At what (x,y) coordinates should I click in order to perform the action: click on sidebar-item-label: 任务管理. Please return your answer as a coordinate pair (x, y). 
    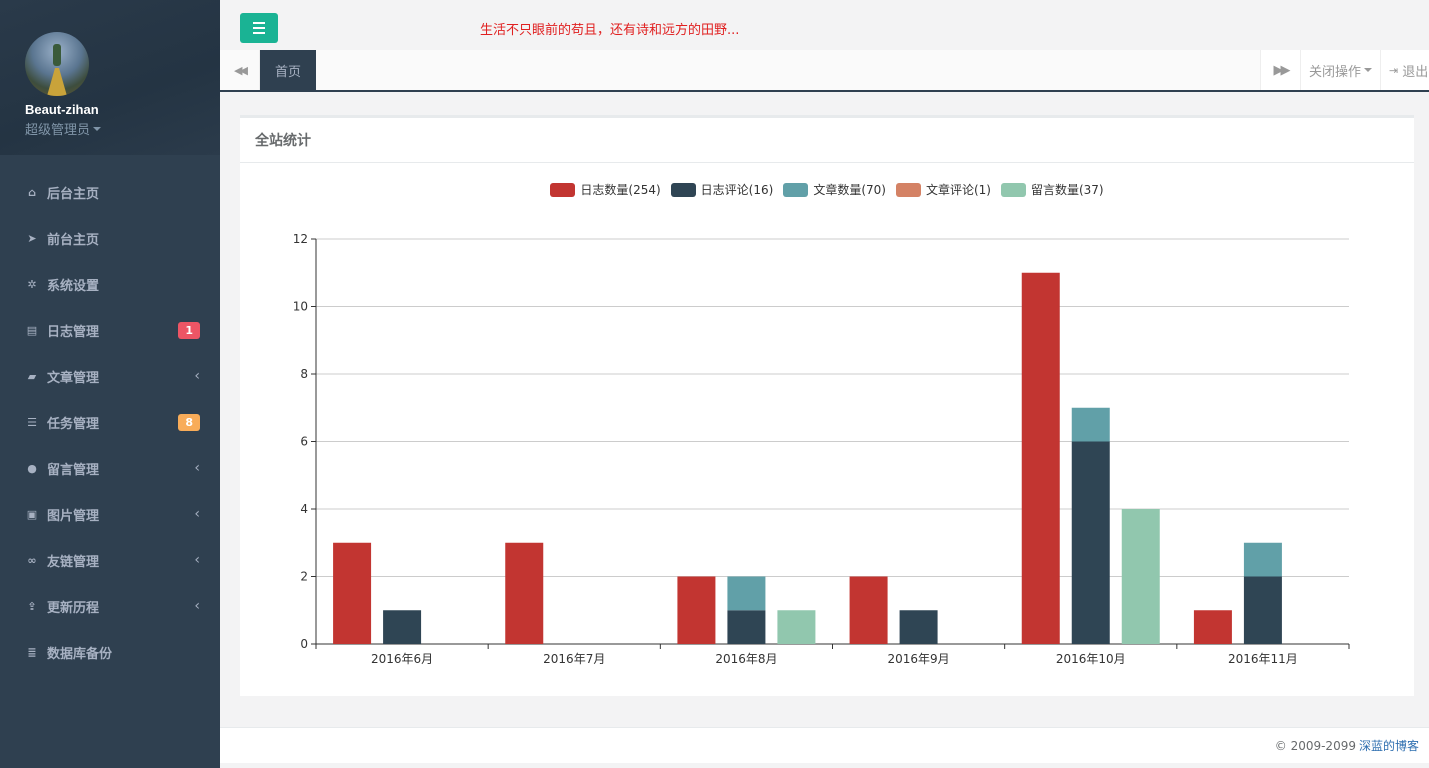
    Looking at the image, I should click on (73, 424).